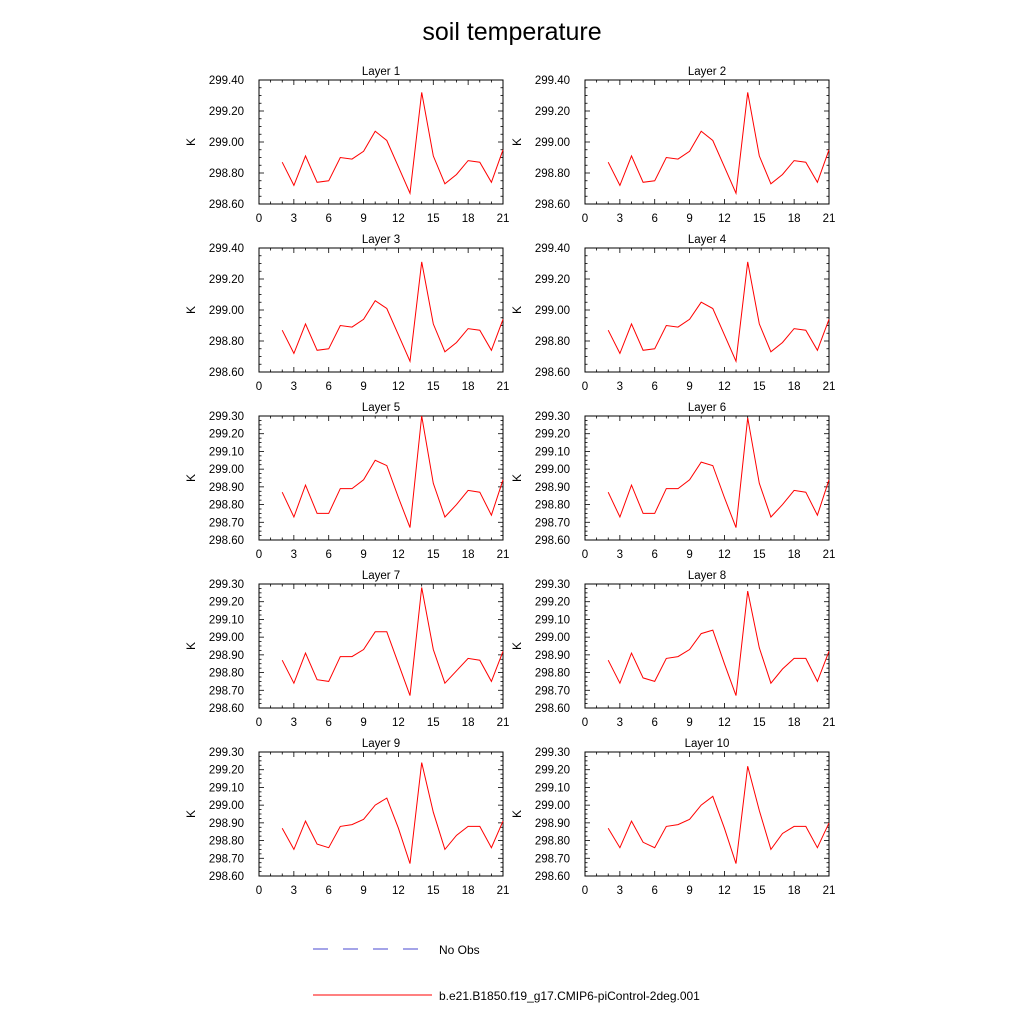 This screenshot has width=1024, height=1029. What do you see at coordinates (511, 32) in the screenshot?
I see `chart-title: soil temperature` at bounding box center [511, 32].